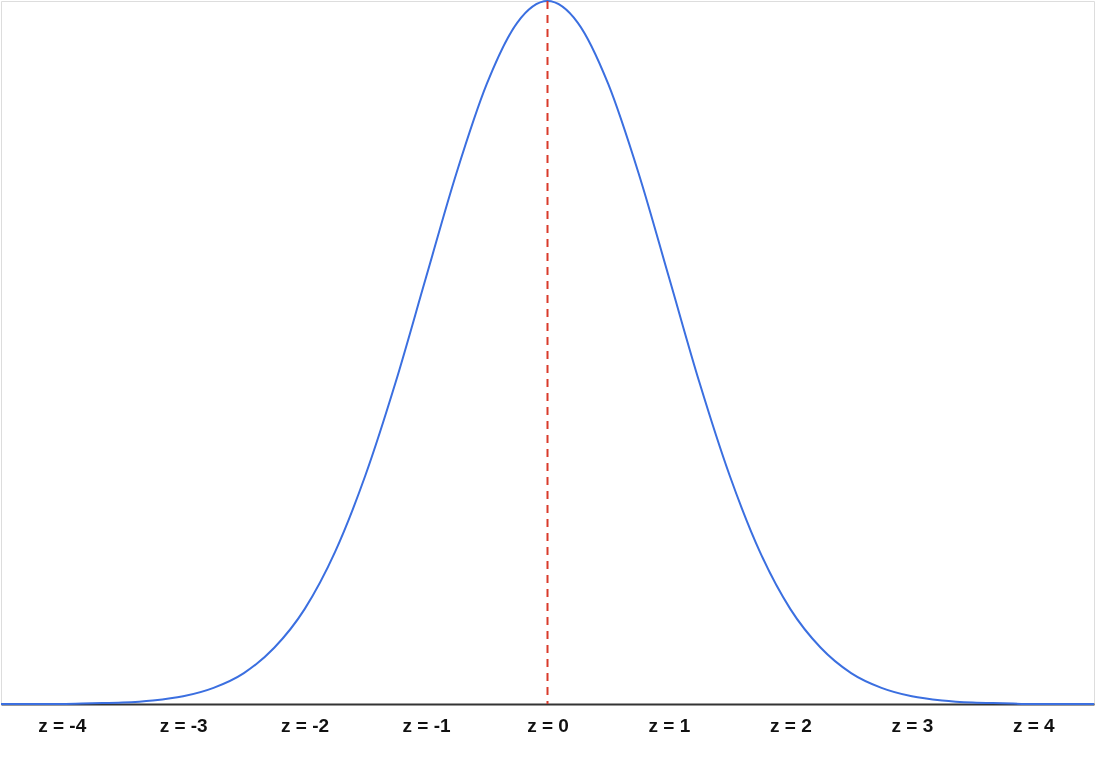 The image size is (1095, 763). What do you see at coordinates (62, 725) in the screenshot?
I see `x-tick-label: z = -4` at bounding box center [62, 725].